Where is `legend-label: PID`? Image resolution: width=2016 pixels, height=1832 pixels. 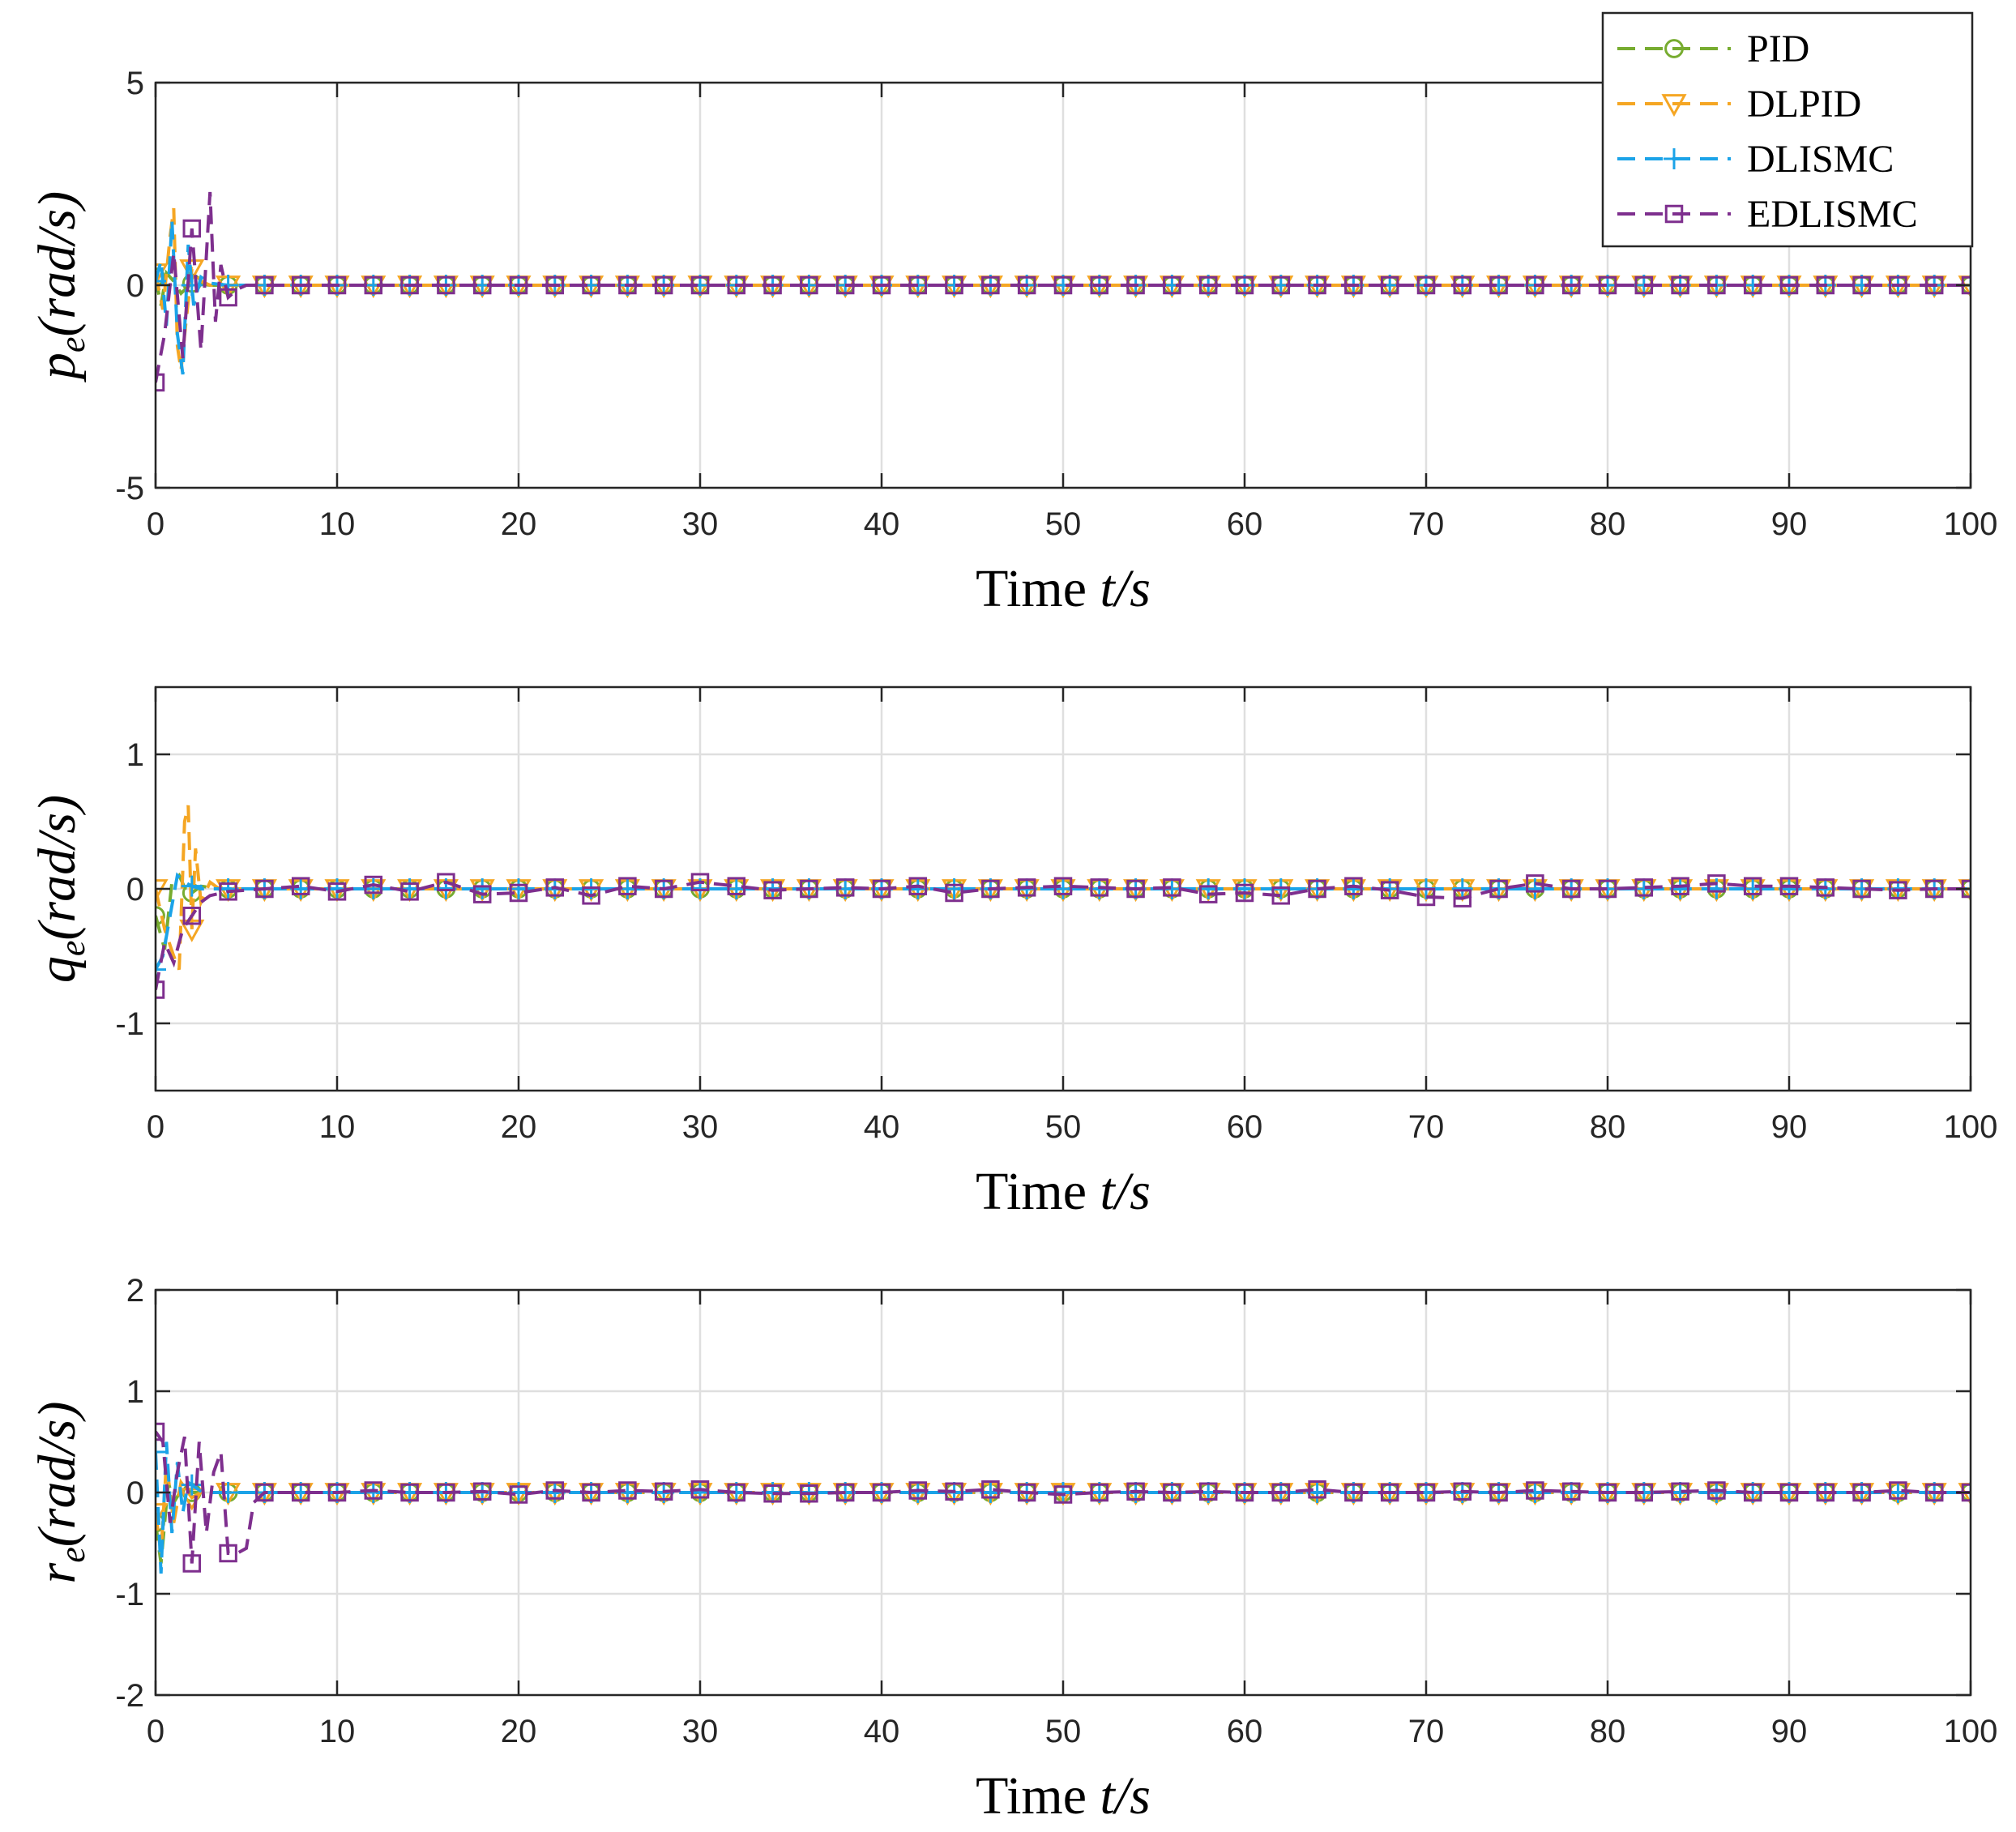
legend-label: PID is located at coordinates (1778, 49).